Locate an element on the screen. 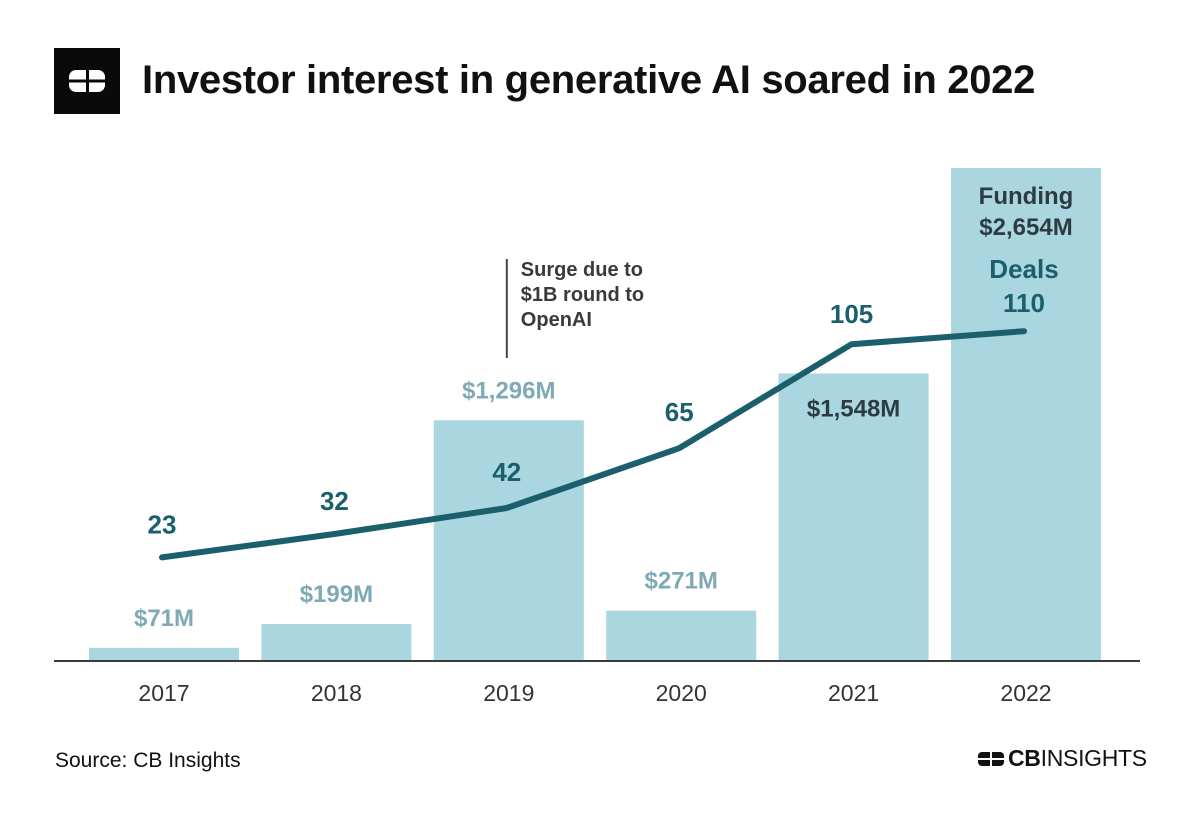 The width and height of the screenshot is (1200, 822). funding-bar-2018 is located at coordinates (336, 642).